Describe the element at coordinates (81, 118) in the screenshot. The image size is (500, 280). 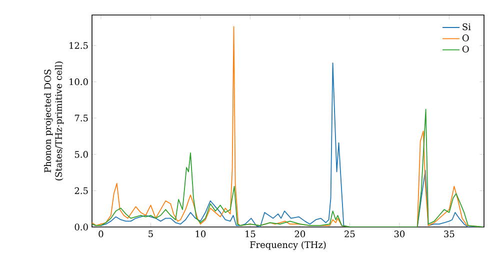
I see `y-tick-label: 7.5` at that location.